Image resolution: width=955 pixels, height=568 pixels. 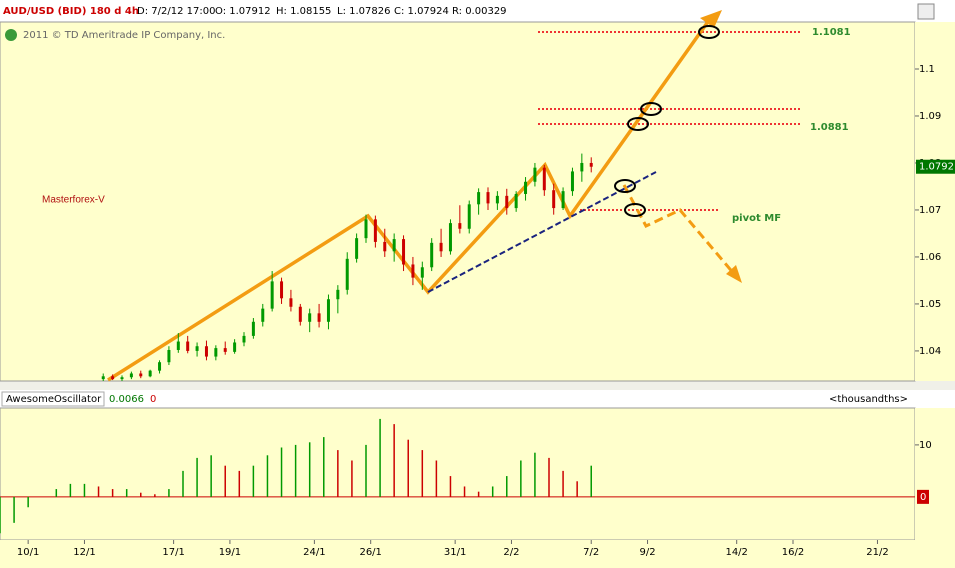 What do you see at coordinates (153, 399) in the screenshot?
I see `osc-zero: 0` at bounding box center [153, 399].